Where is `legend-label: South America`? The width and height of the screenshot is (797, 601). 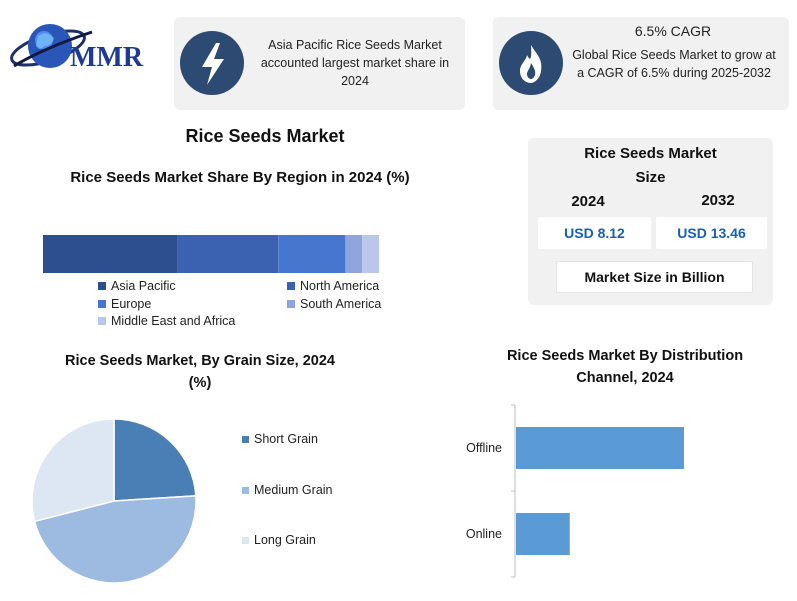
legend-label: South America is located at coordinates (341, 304).